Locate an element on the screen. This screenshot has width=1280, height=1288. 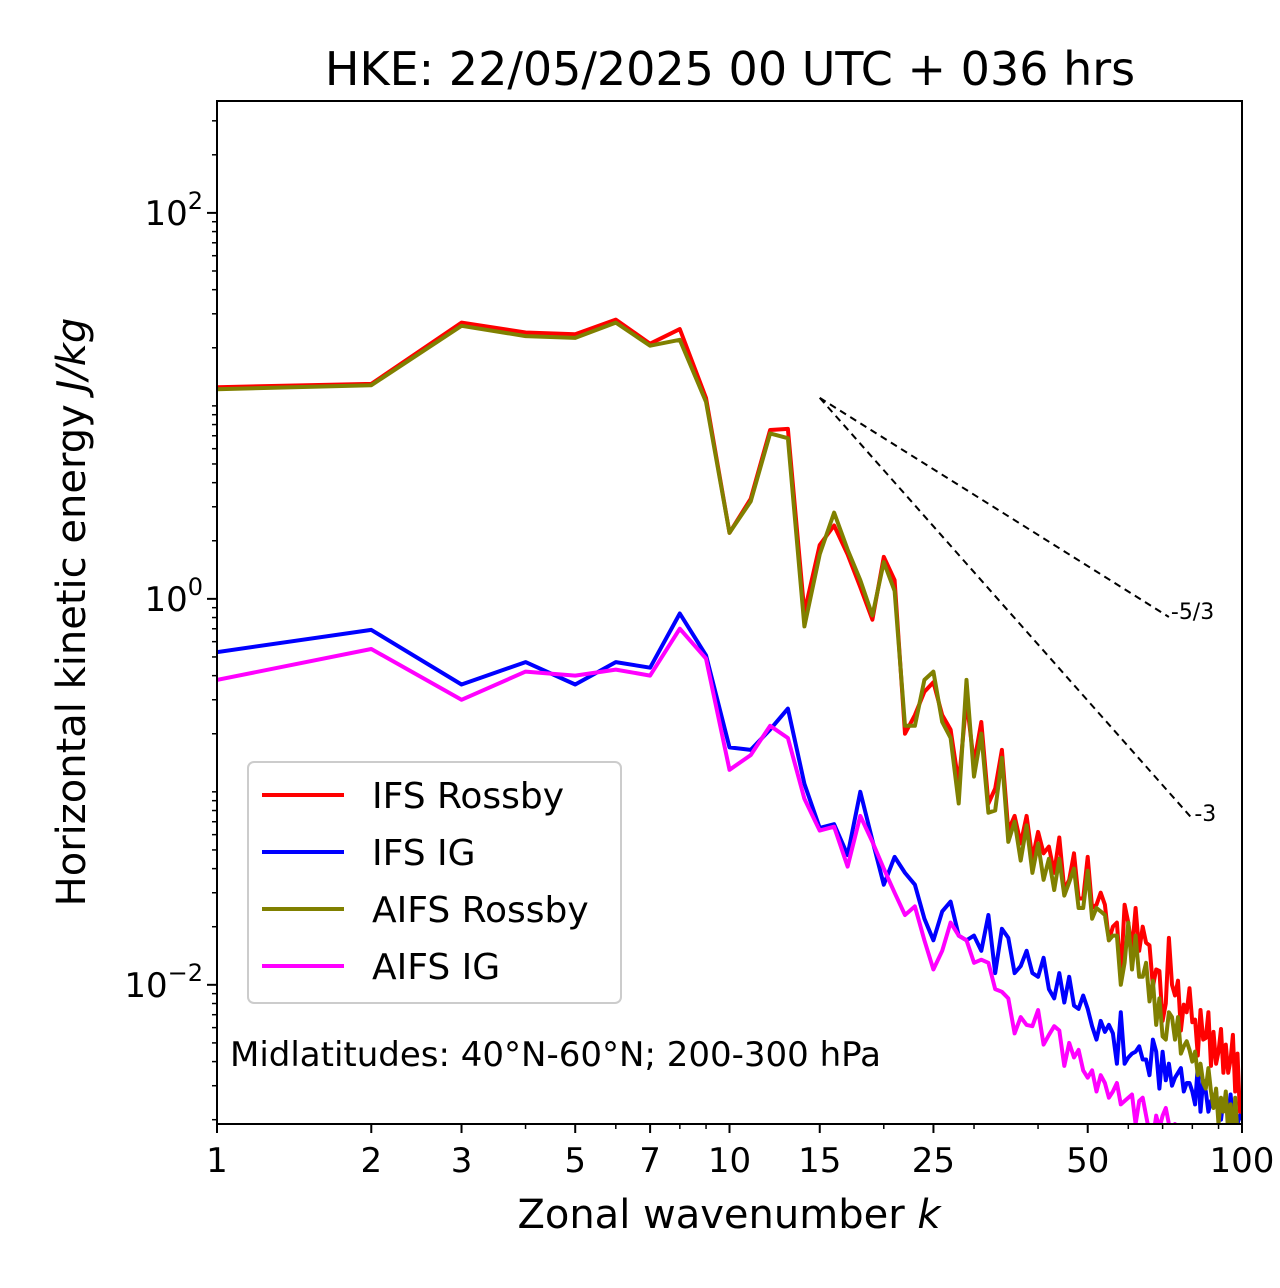
x-axis-ticks: 1 2 3 5 7 10 15 25 50 100 is located at coordinates (740, 1152).